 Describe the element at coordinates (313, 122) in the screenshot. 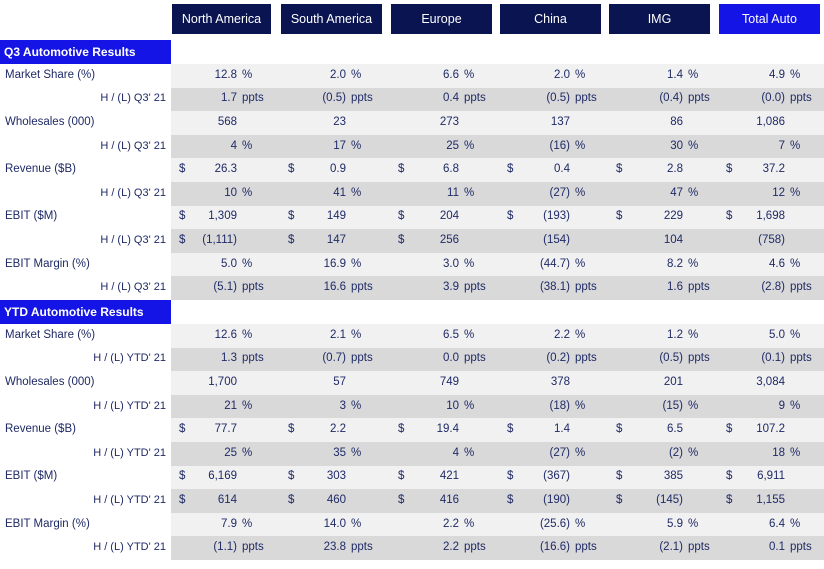

I see `value-cell: 23` at that location.